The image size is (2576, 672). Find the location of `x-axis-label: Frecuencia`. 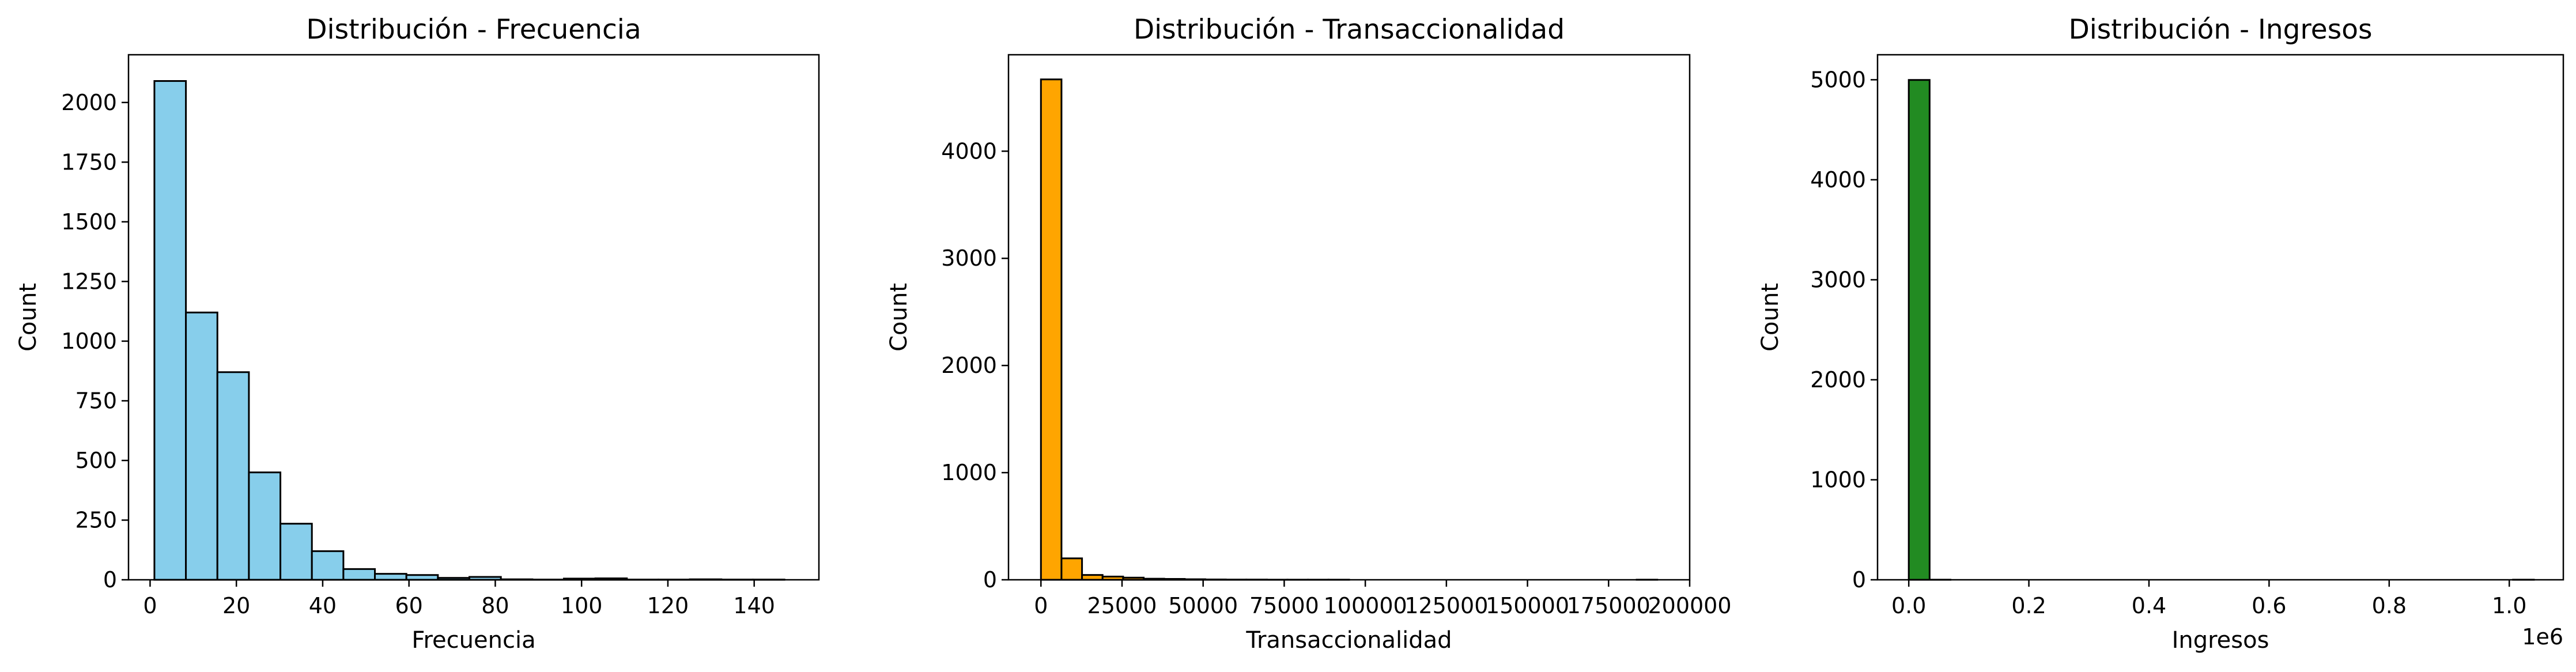

x-axis-label: Frecuencia is located at coordinates (473, 641).